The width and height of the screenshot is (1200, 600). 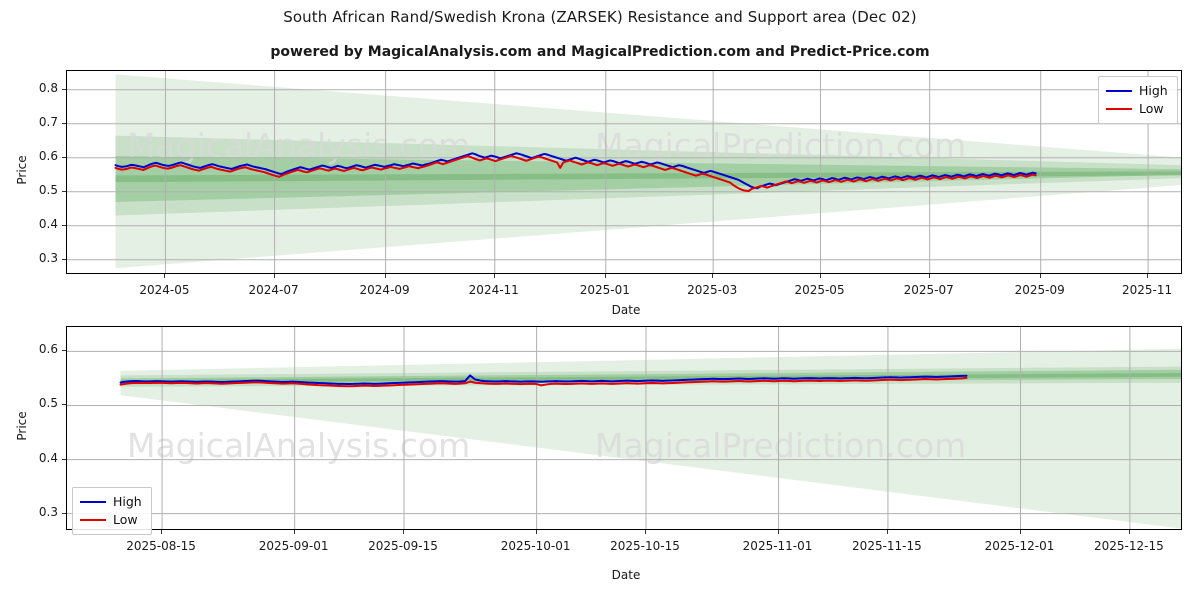 I want to click on overview-x-axis-label: Date, so click(x=626, y=310).